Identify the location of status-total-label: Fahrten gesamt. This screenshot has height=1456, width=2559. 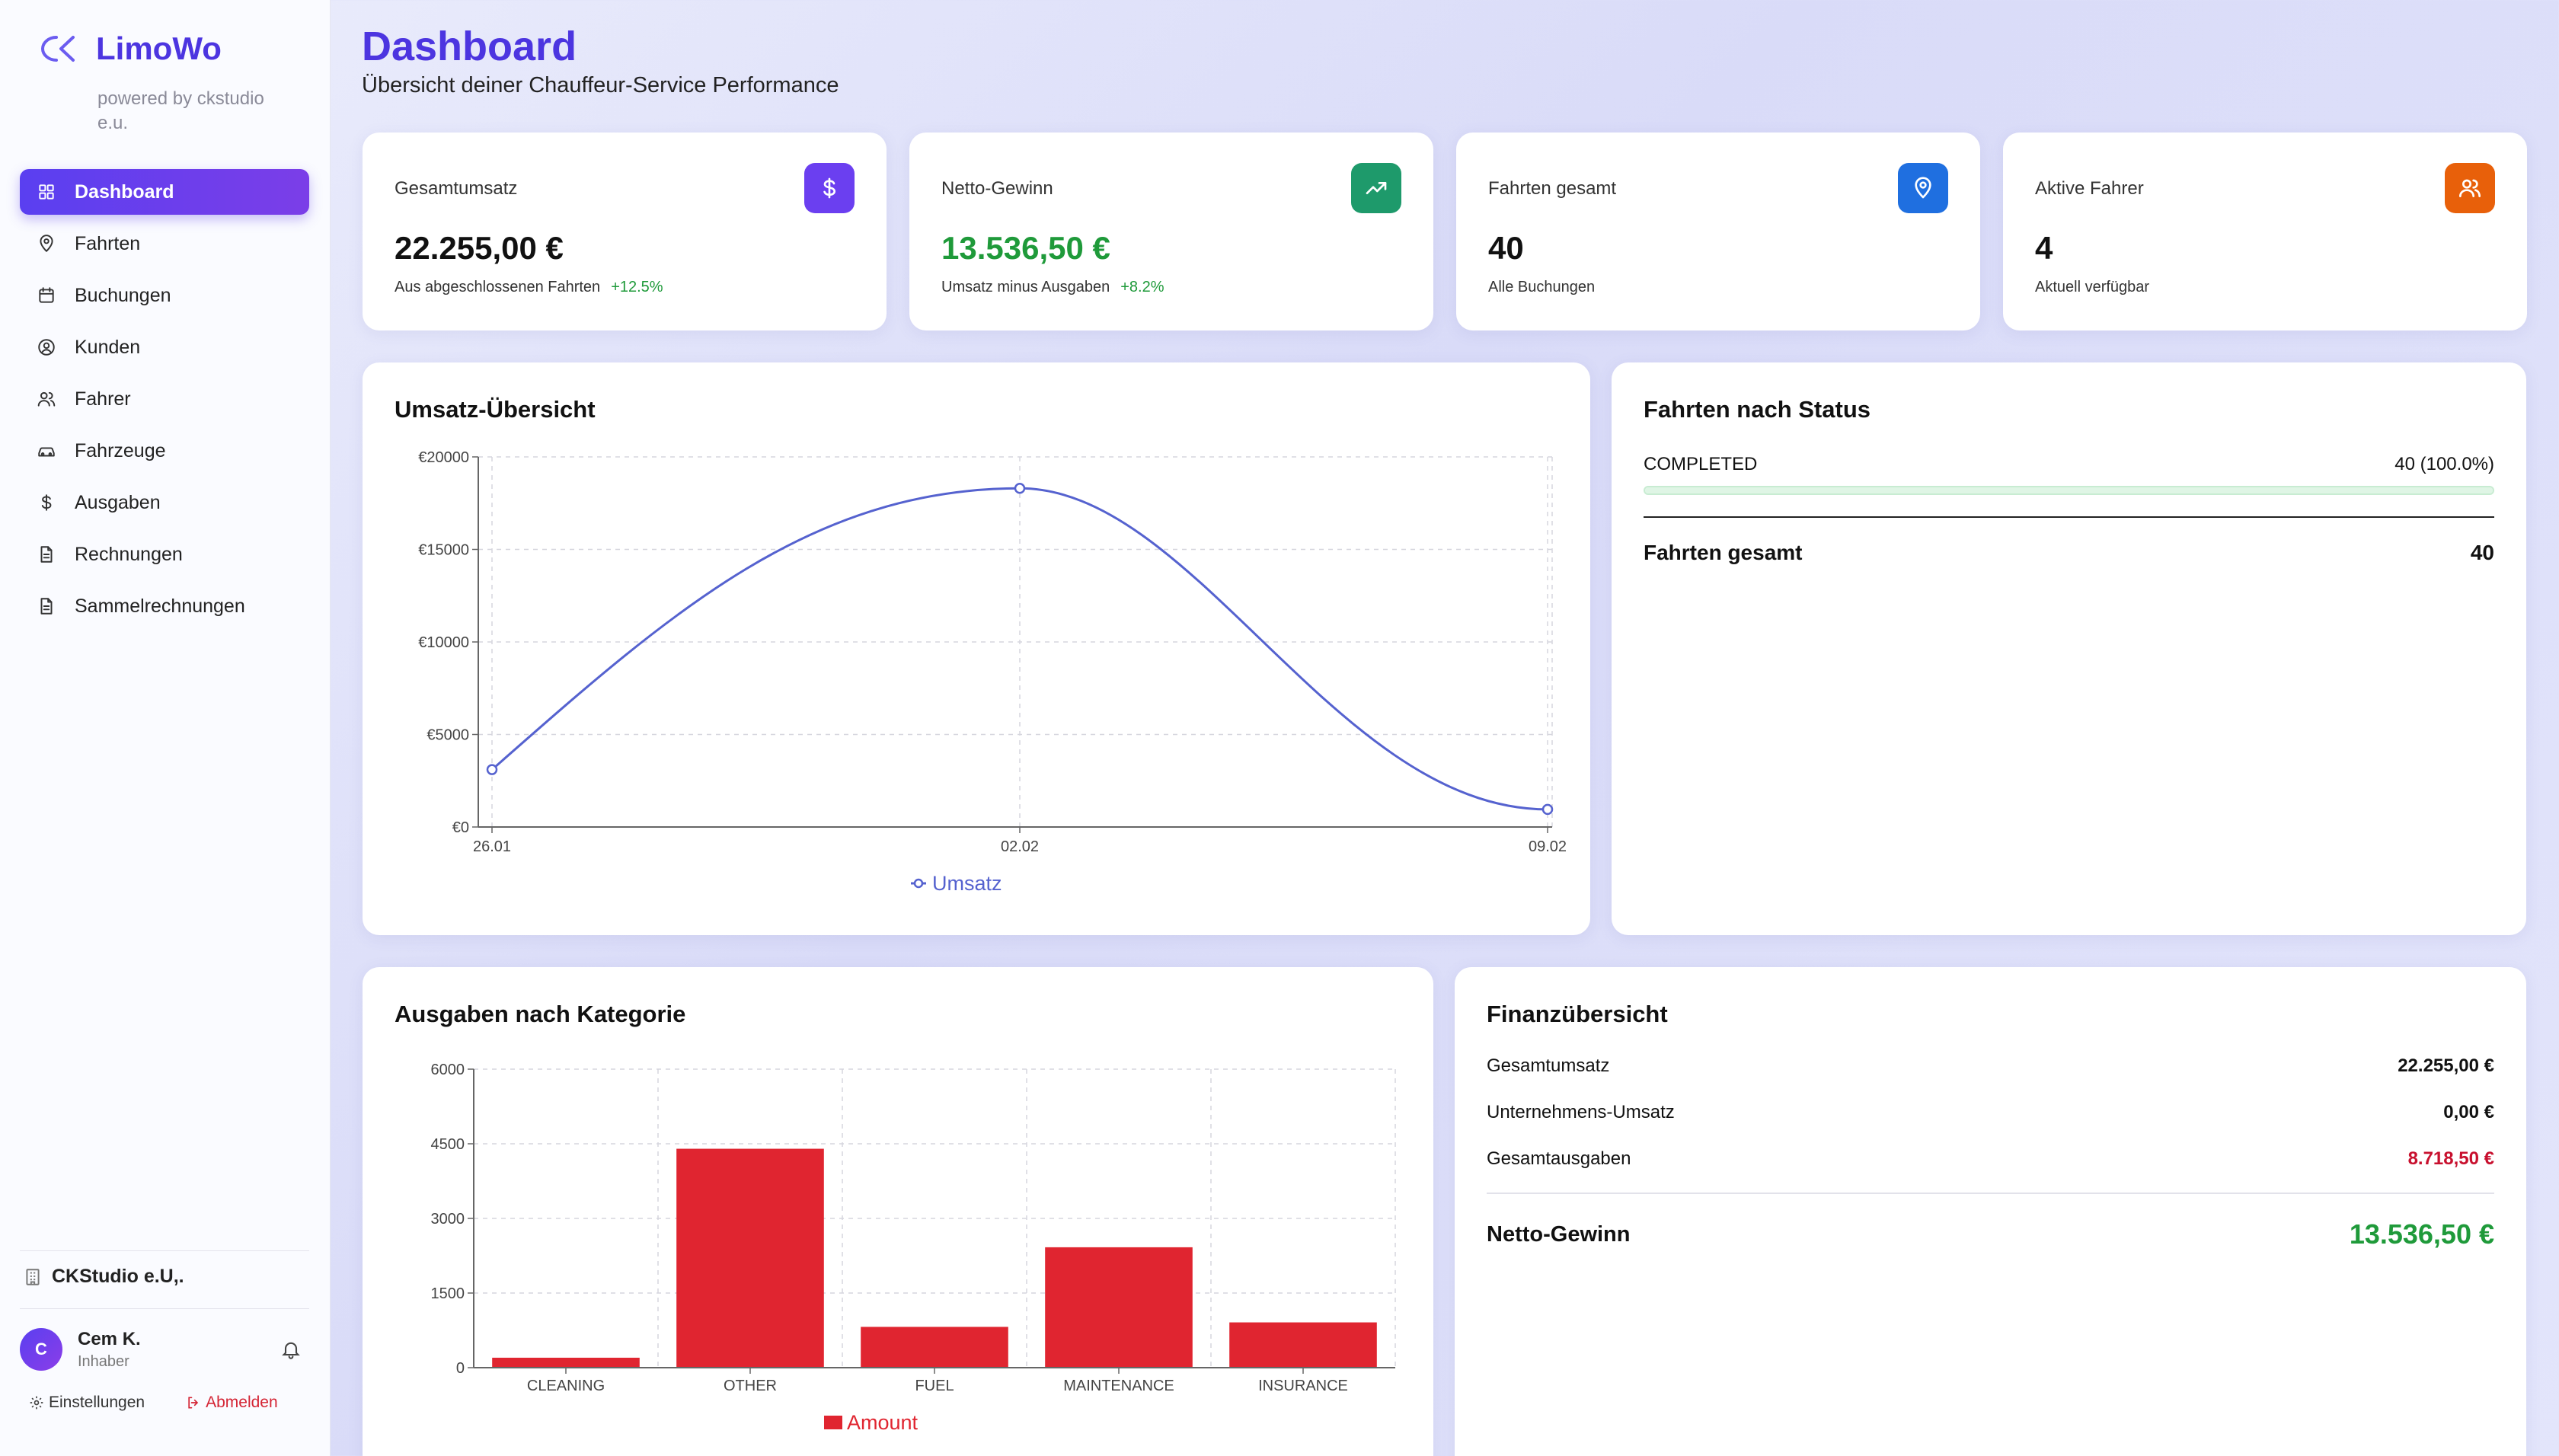
(1723, 552).